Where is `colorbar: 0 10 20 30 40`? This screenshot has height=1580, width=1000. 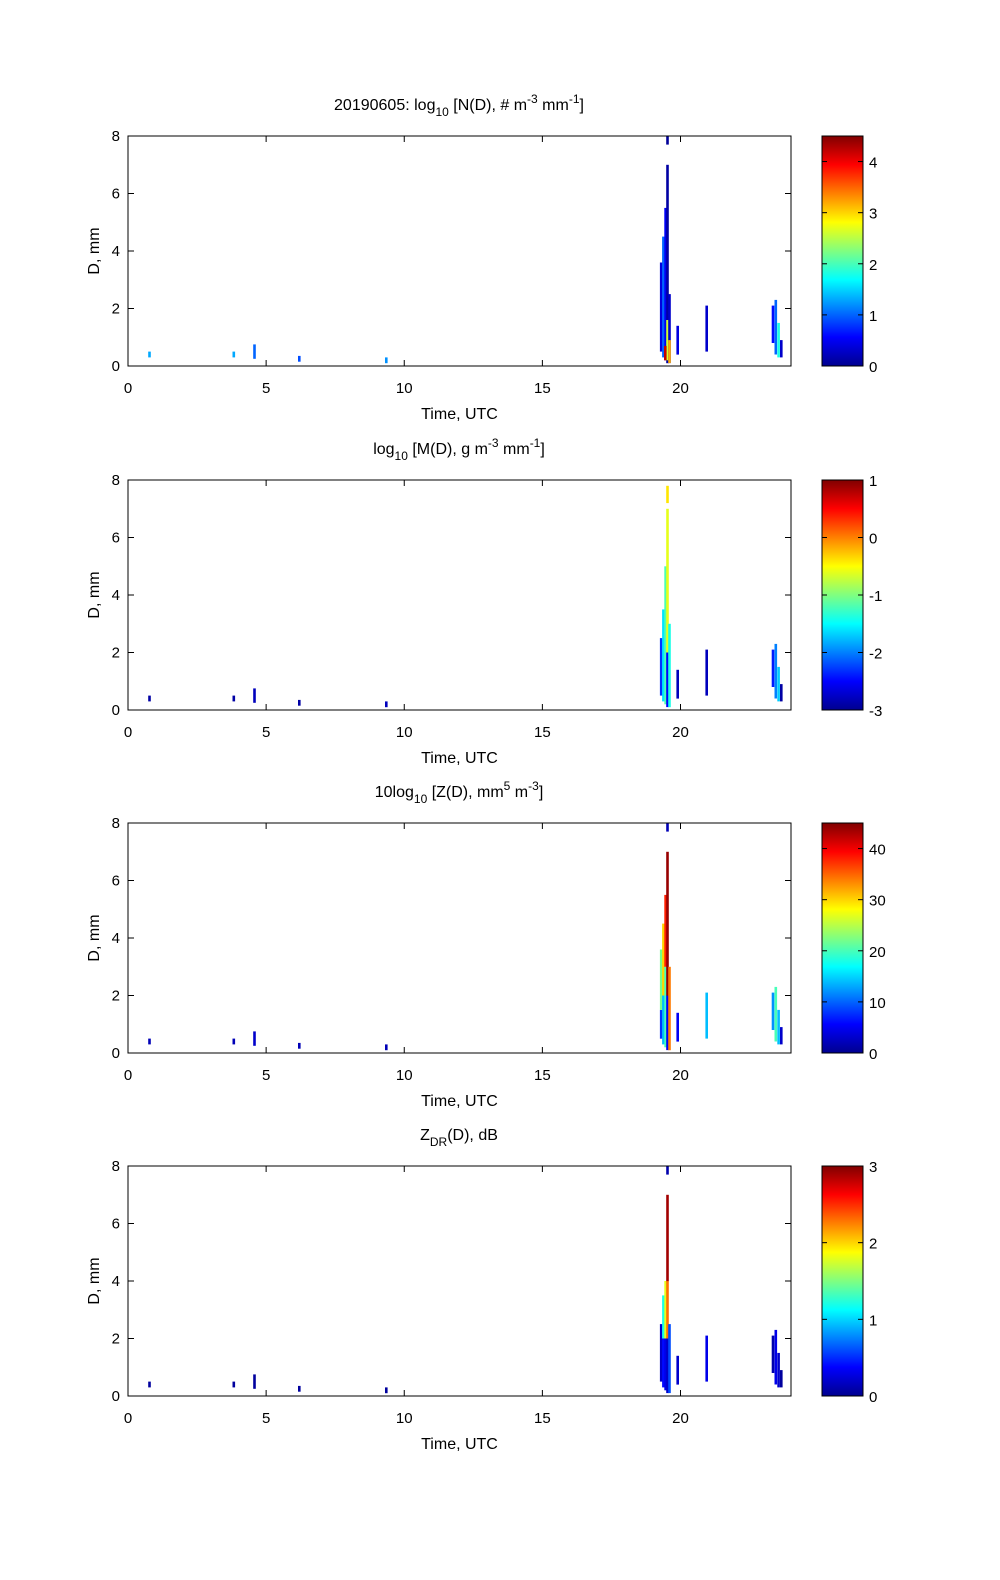
colorbar: 0 10 20 30 40 is located at coordinates (853, 942).